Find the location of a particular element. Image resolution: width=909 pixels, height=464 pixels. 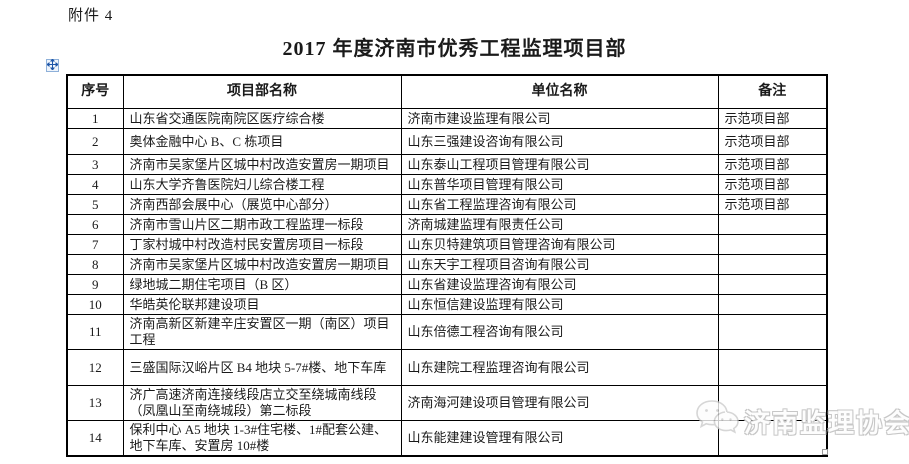

table-header-row: 序号 项目部名称 单位名称 备注 is located at coordinates (447, 91).